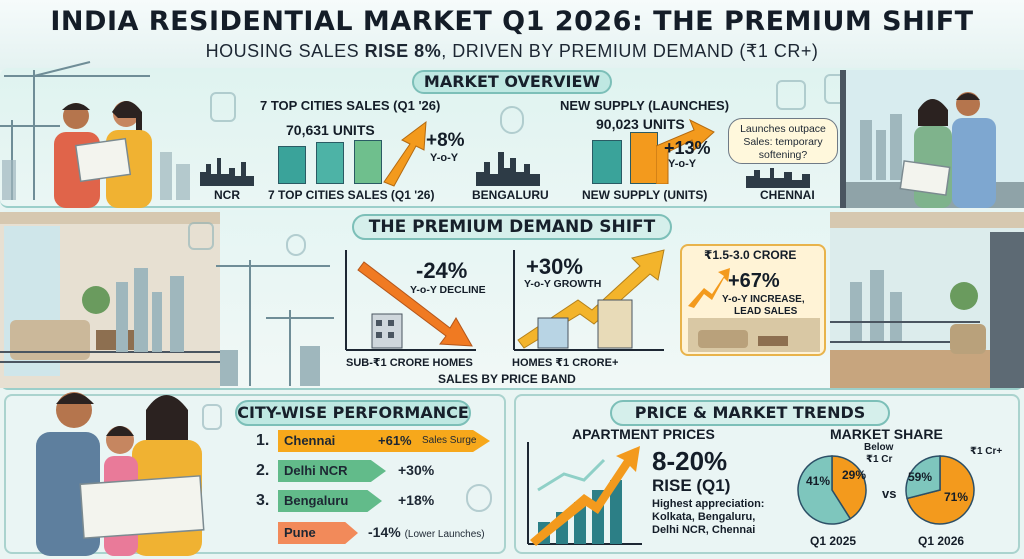 The height and width of the screenshot is (559, 1024). Describe the element at coordinates (442, 270) in the screenshot. I see `sub1cr-change: -24%` at that location.